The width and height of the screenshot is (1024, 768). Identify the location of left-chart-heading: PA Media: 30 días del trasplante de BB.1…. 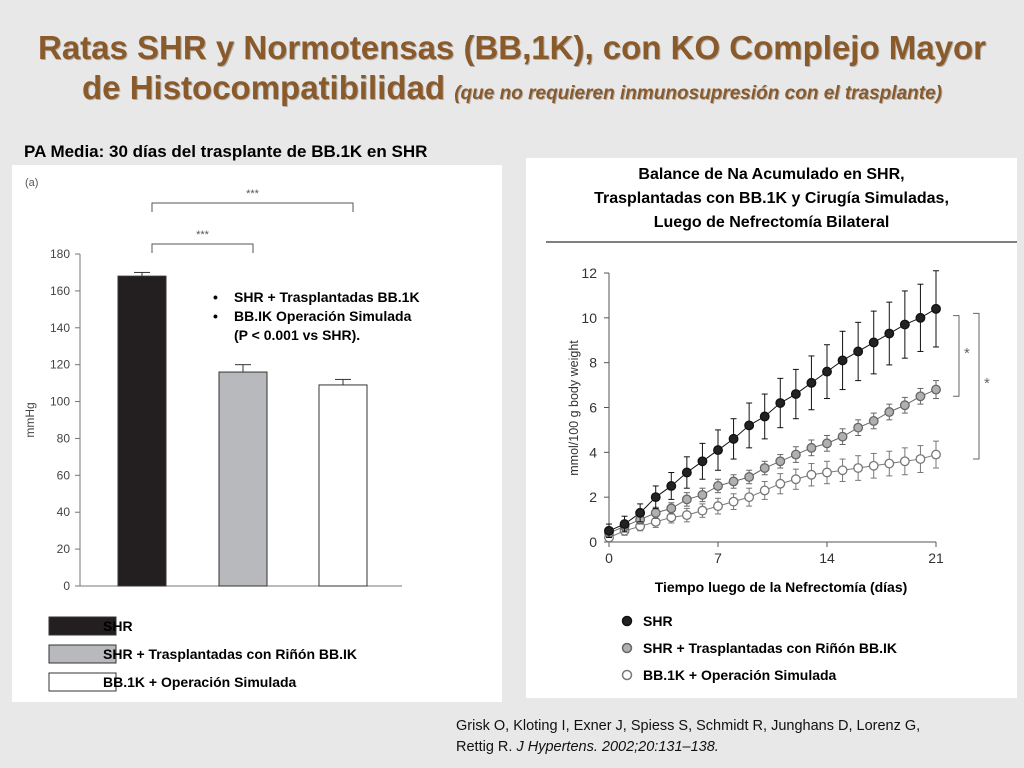
(226, 151).